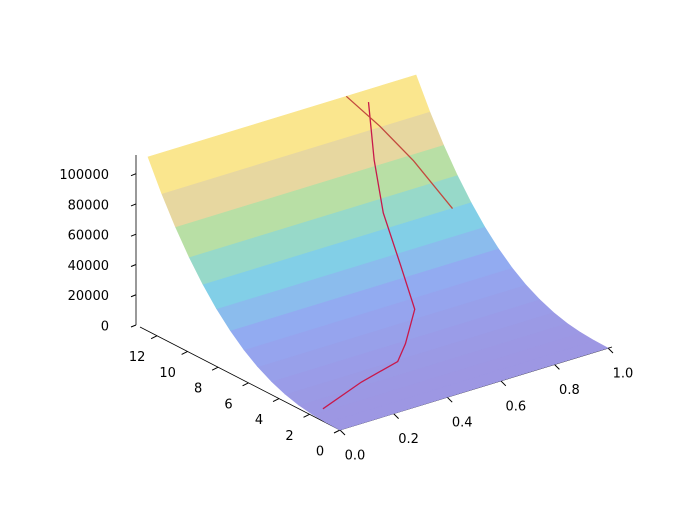 Image resolution: width=700 pixels, height=528 pixels. What do you see at coordinates (408, 439) in the screenshot?
I see `x-tick-label: 0.2` at bounding box center [408, 439].